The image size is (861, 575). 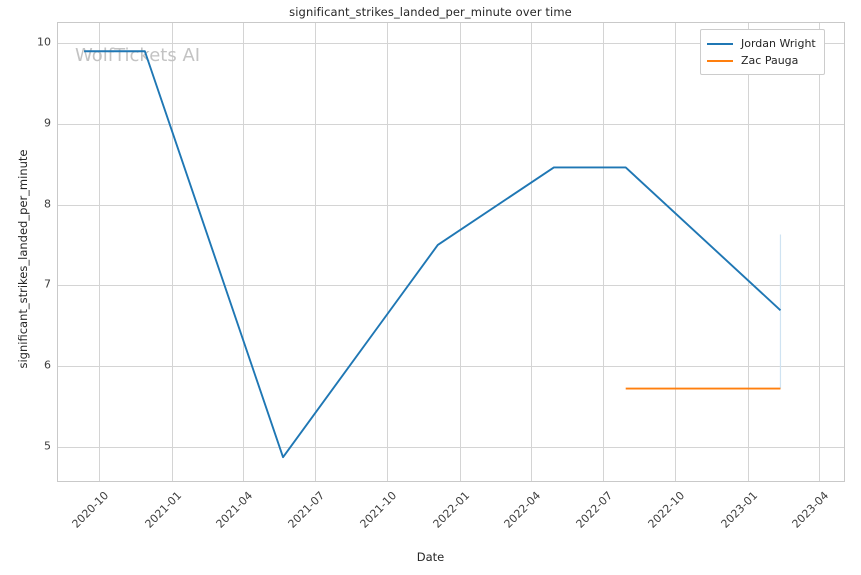 I want to click on x-tick-label: 2021-01, so click(x=163, y=510).